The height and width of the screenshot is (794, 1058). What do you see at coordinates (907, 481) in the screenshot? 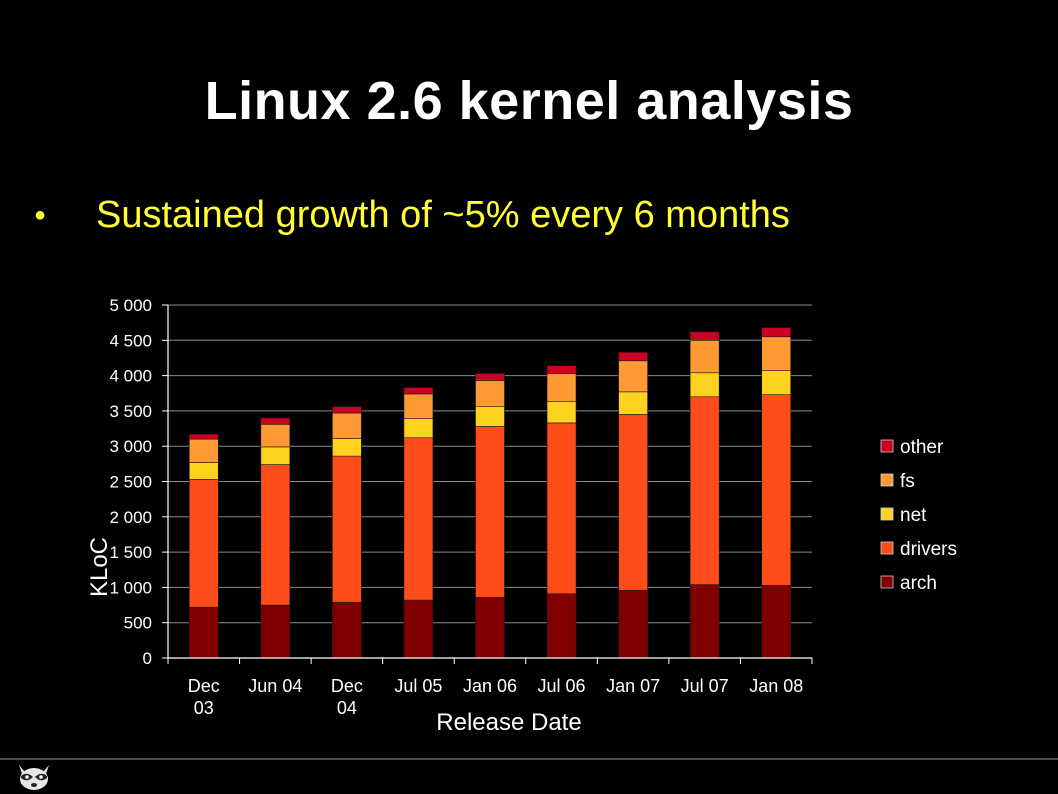
I see `legend-label-fs: fs` at bounding box center [907, 481].